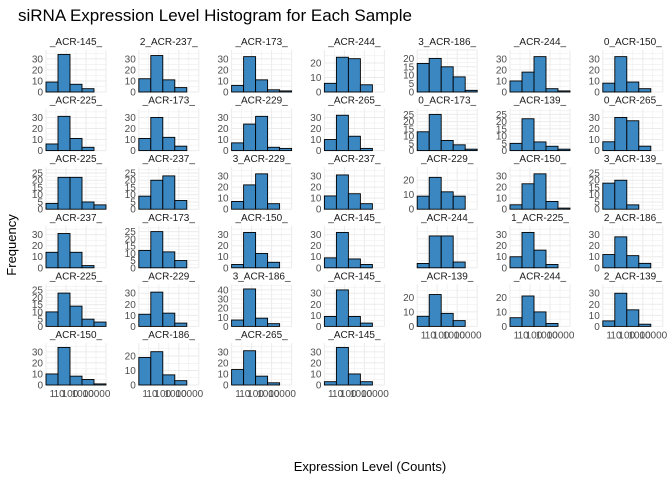  Describe the element at coordinates (189, 394) in the screenshot. I see `x-tick-label: 10000` at that location.